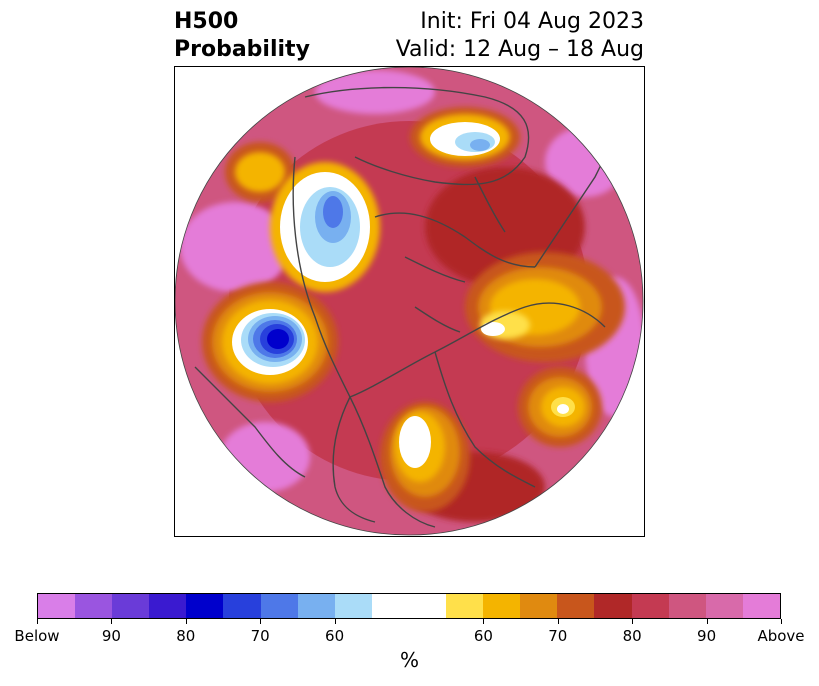 Image resolution: width=819 pixels, height=686 pixels. Describe the element at coordinates (519, 49) in the screenshot. I see `valid-range: Valid: 12 Aug – 18 Aug` at that location.